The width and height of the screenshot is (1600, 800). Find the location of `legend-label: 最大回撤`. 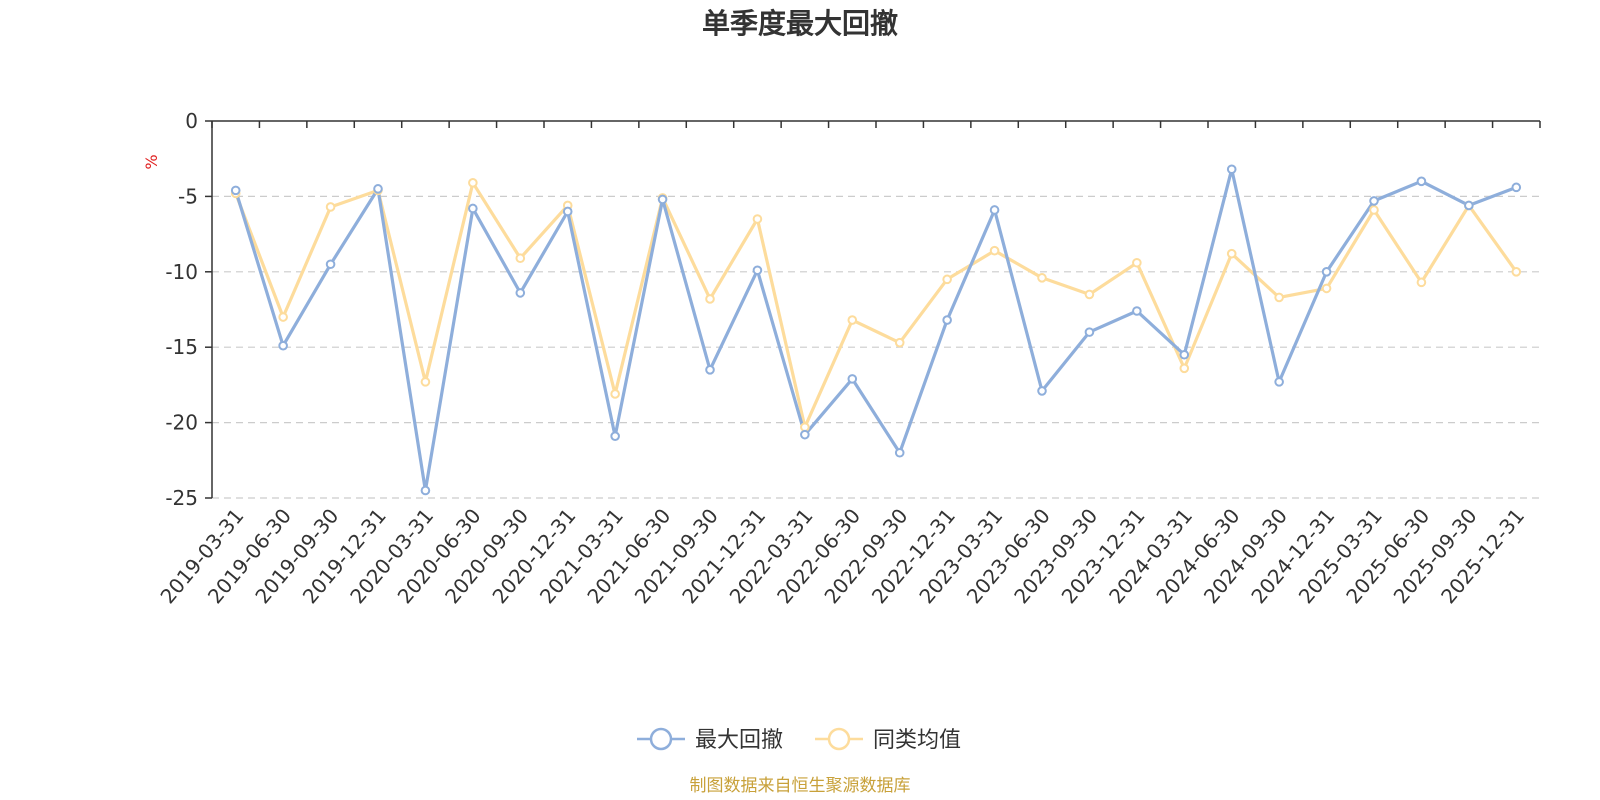

legend-label: 最大回撤 is located at coordinates (739, 740).